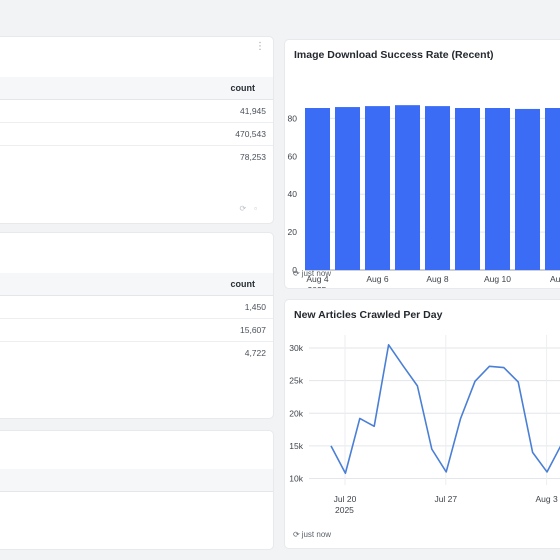 This screenshot has height=560, width=560. I want to click on y-tick-label: 80, so click(293, 118).